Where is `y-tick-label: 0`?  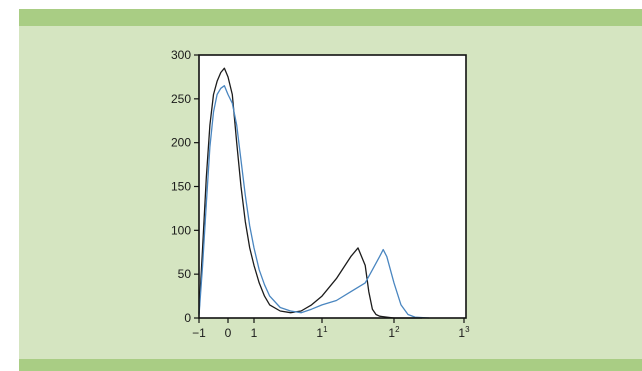 y-tick-label: 0 is located at coordinates (187, 318).